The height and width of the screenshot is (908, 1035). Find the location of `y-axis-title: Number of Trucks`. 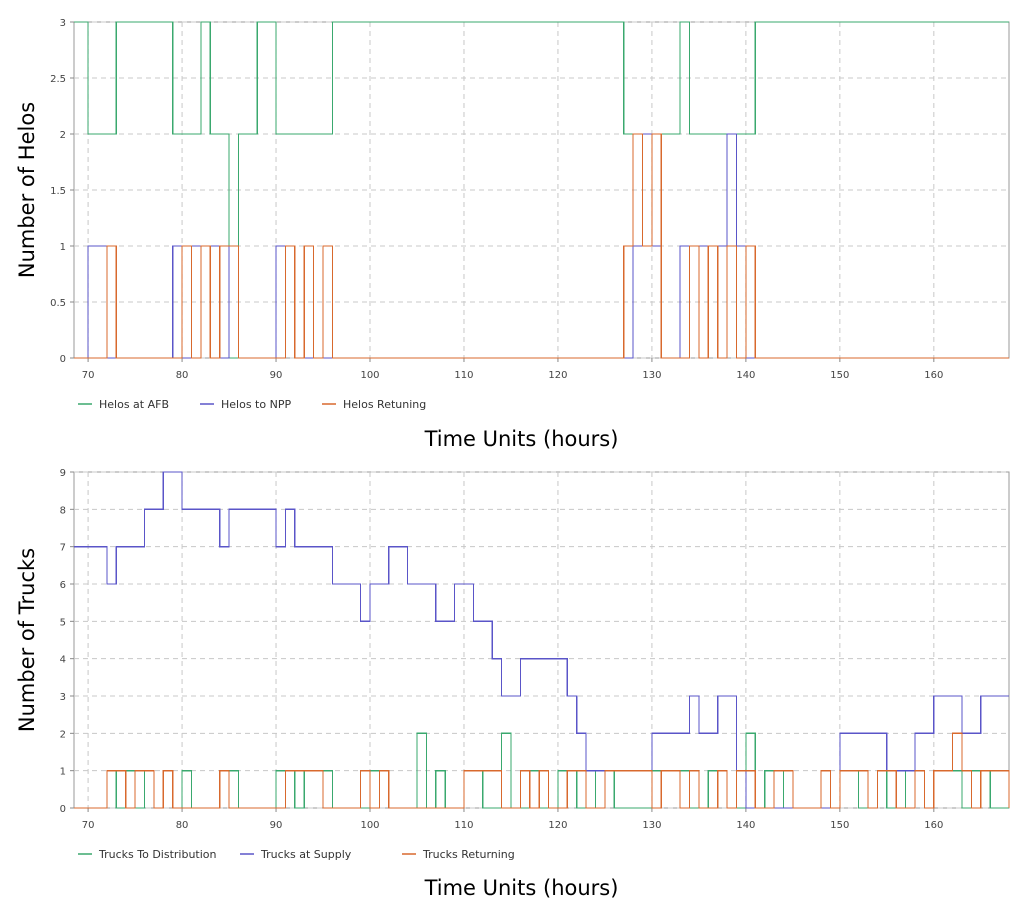

y-axis-title: Number of Trucks is located at coordinates (27, 640).